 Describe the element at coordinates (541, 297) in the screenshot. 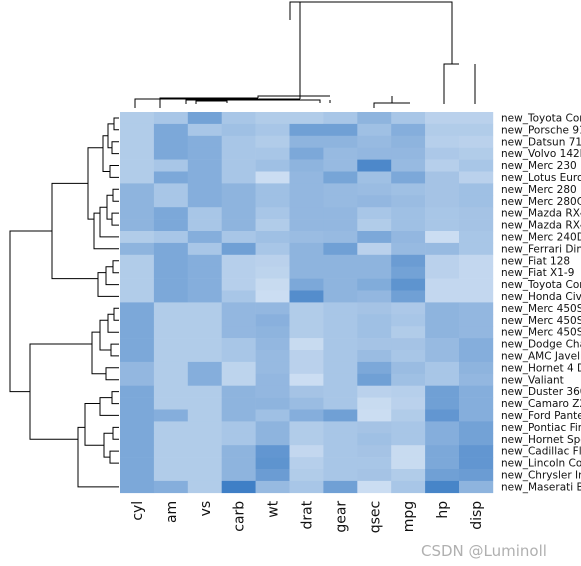

I see `row-label: new_Honda Civic` at that location.